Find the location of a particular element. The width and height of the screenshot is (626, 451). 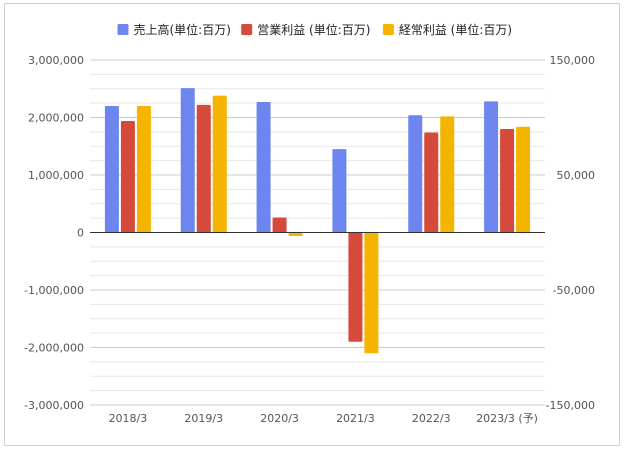

left-tick-label: 0 is located at coordinates (80, 233).